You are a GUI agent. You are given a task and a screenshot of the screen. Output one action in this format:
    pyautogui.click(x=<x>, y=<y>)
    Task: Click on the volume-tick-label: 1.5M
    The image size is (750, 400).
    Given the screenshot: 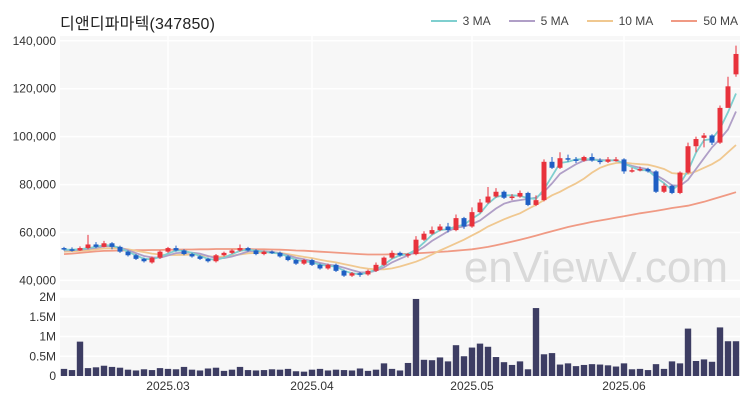 What is the action you would take?
    pyautogui.click(x=42, y=317)
    